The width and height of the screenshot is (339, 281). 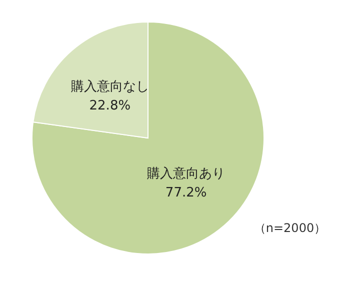 I want to click on data-label: 77.2%, so click(x=186, y=193).